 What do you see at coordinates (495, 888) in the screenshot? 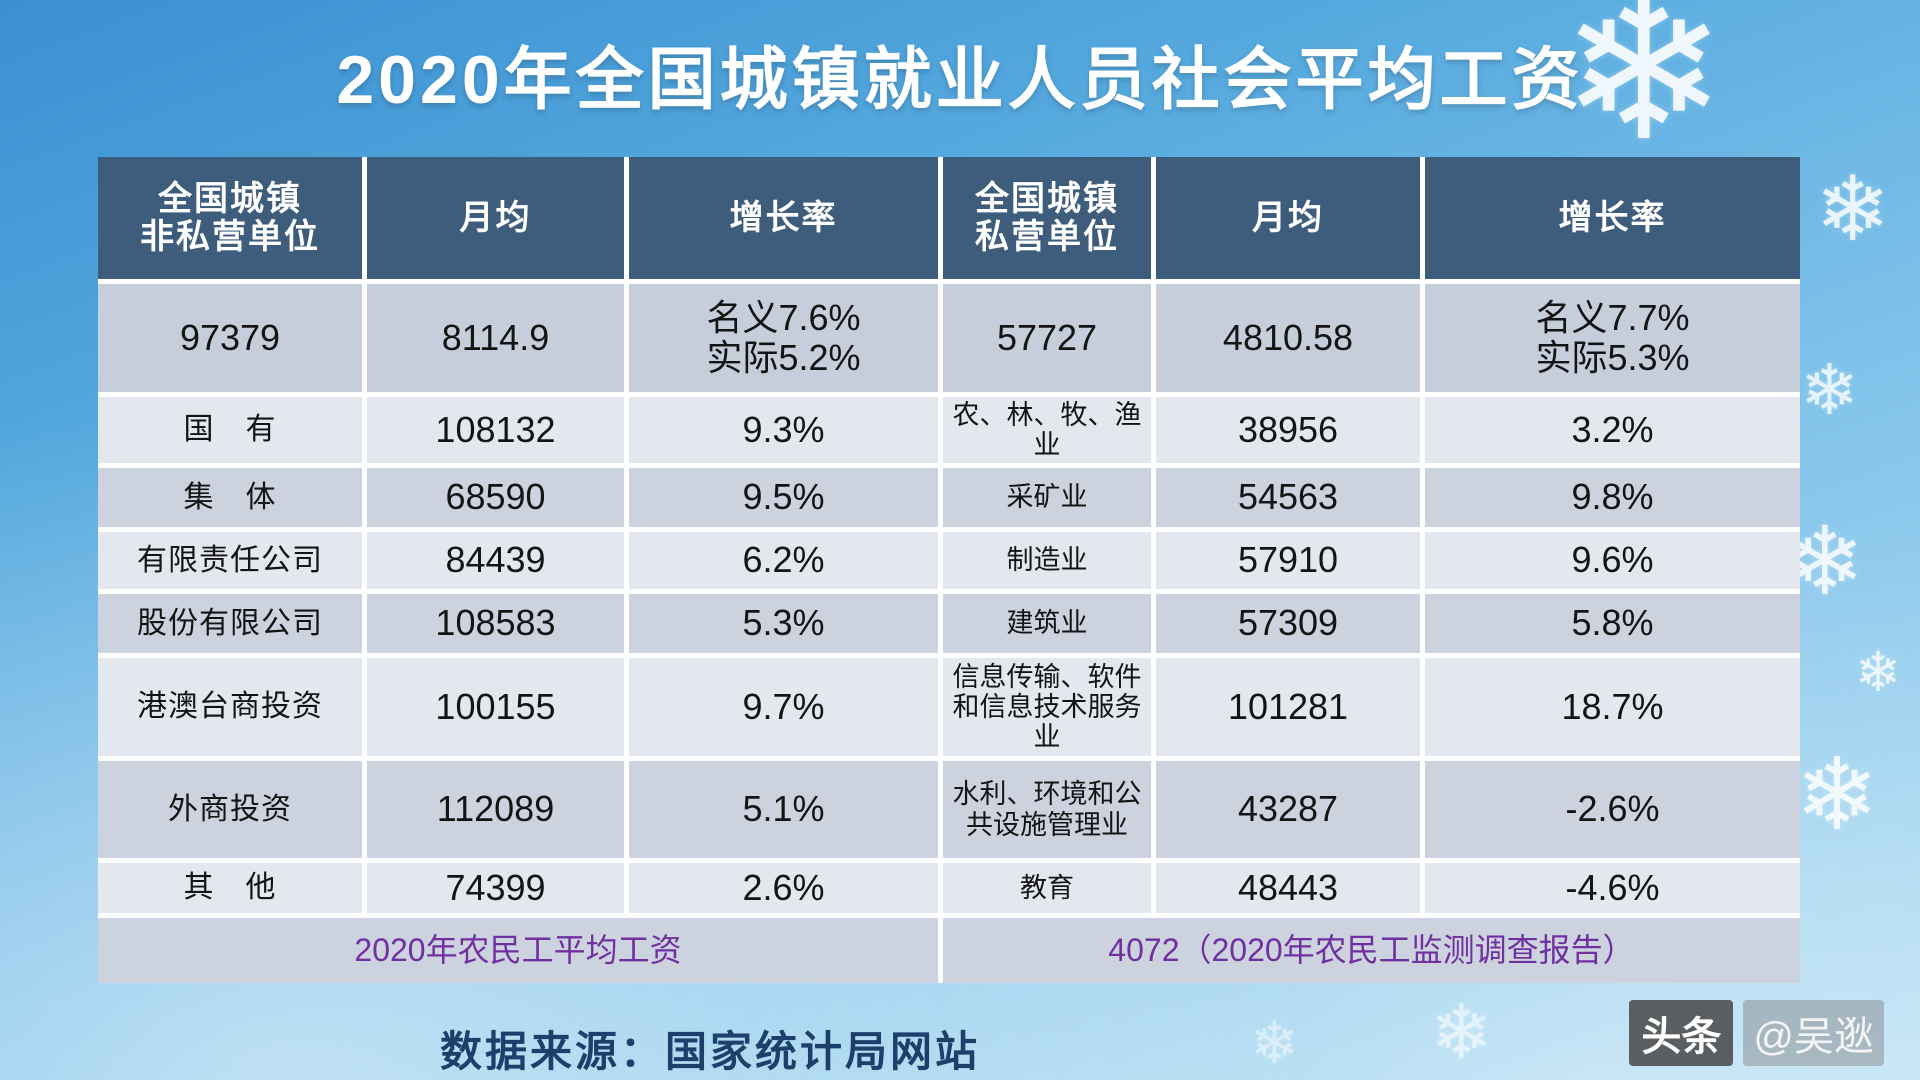
I see `table-cell: 74399` at bounding box center [495, 888].